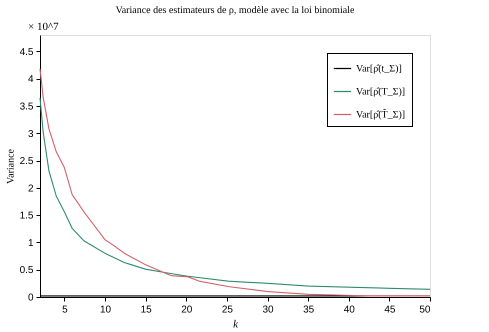 The width and height of the screenshot is (489, 332). Describe the element at coordinates (146, 310) in the screenshot. I see `x-tick-label: 15` at that location.